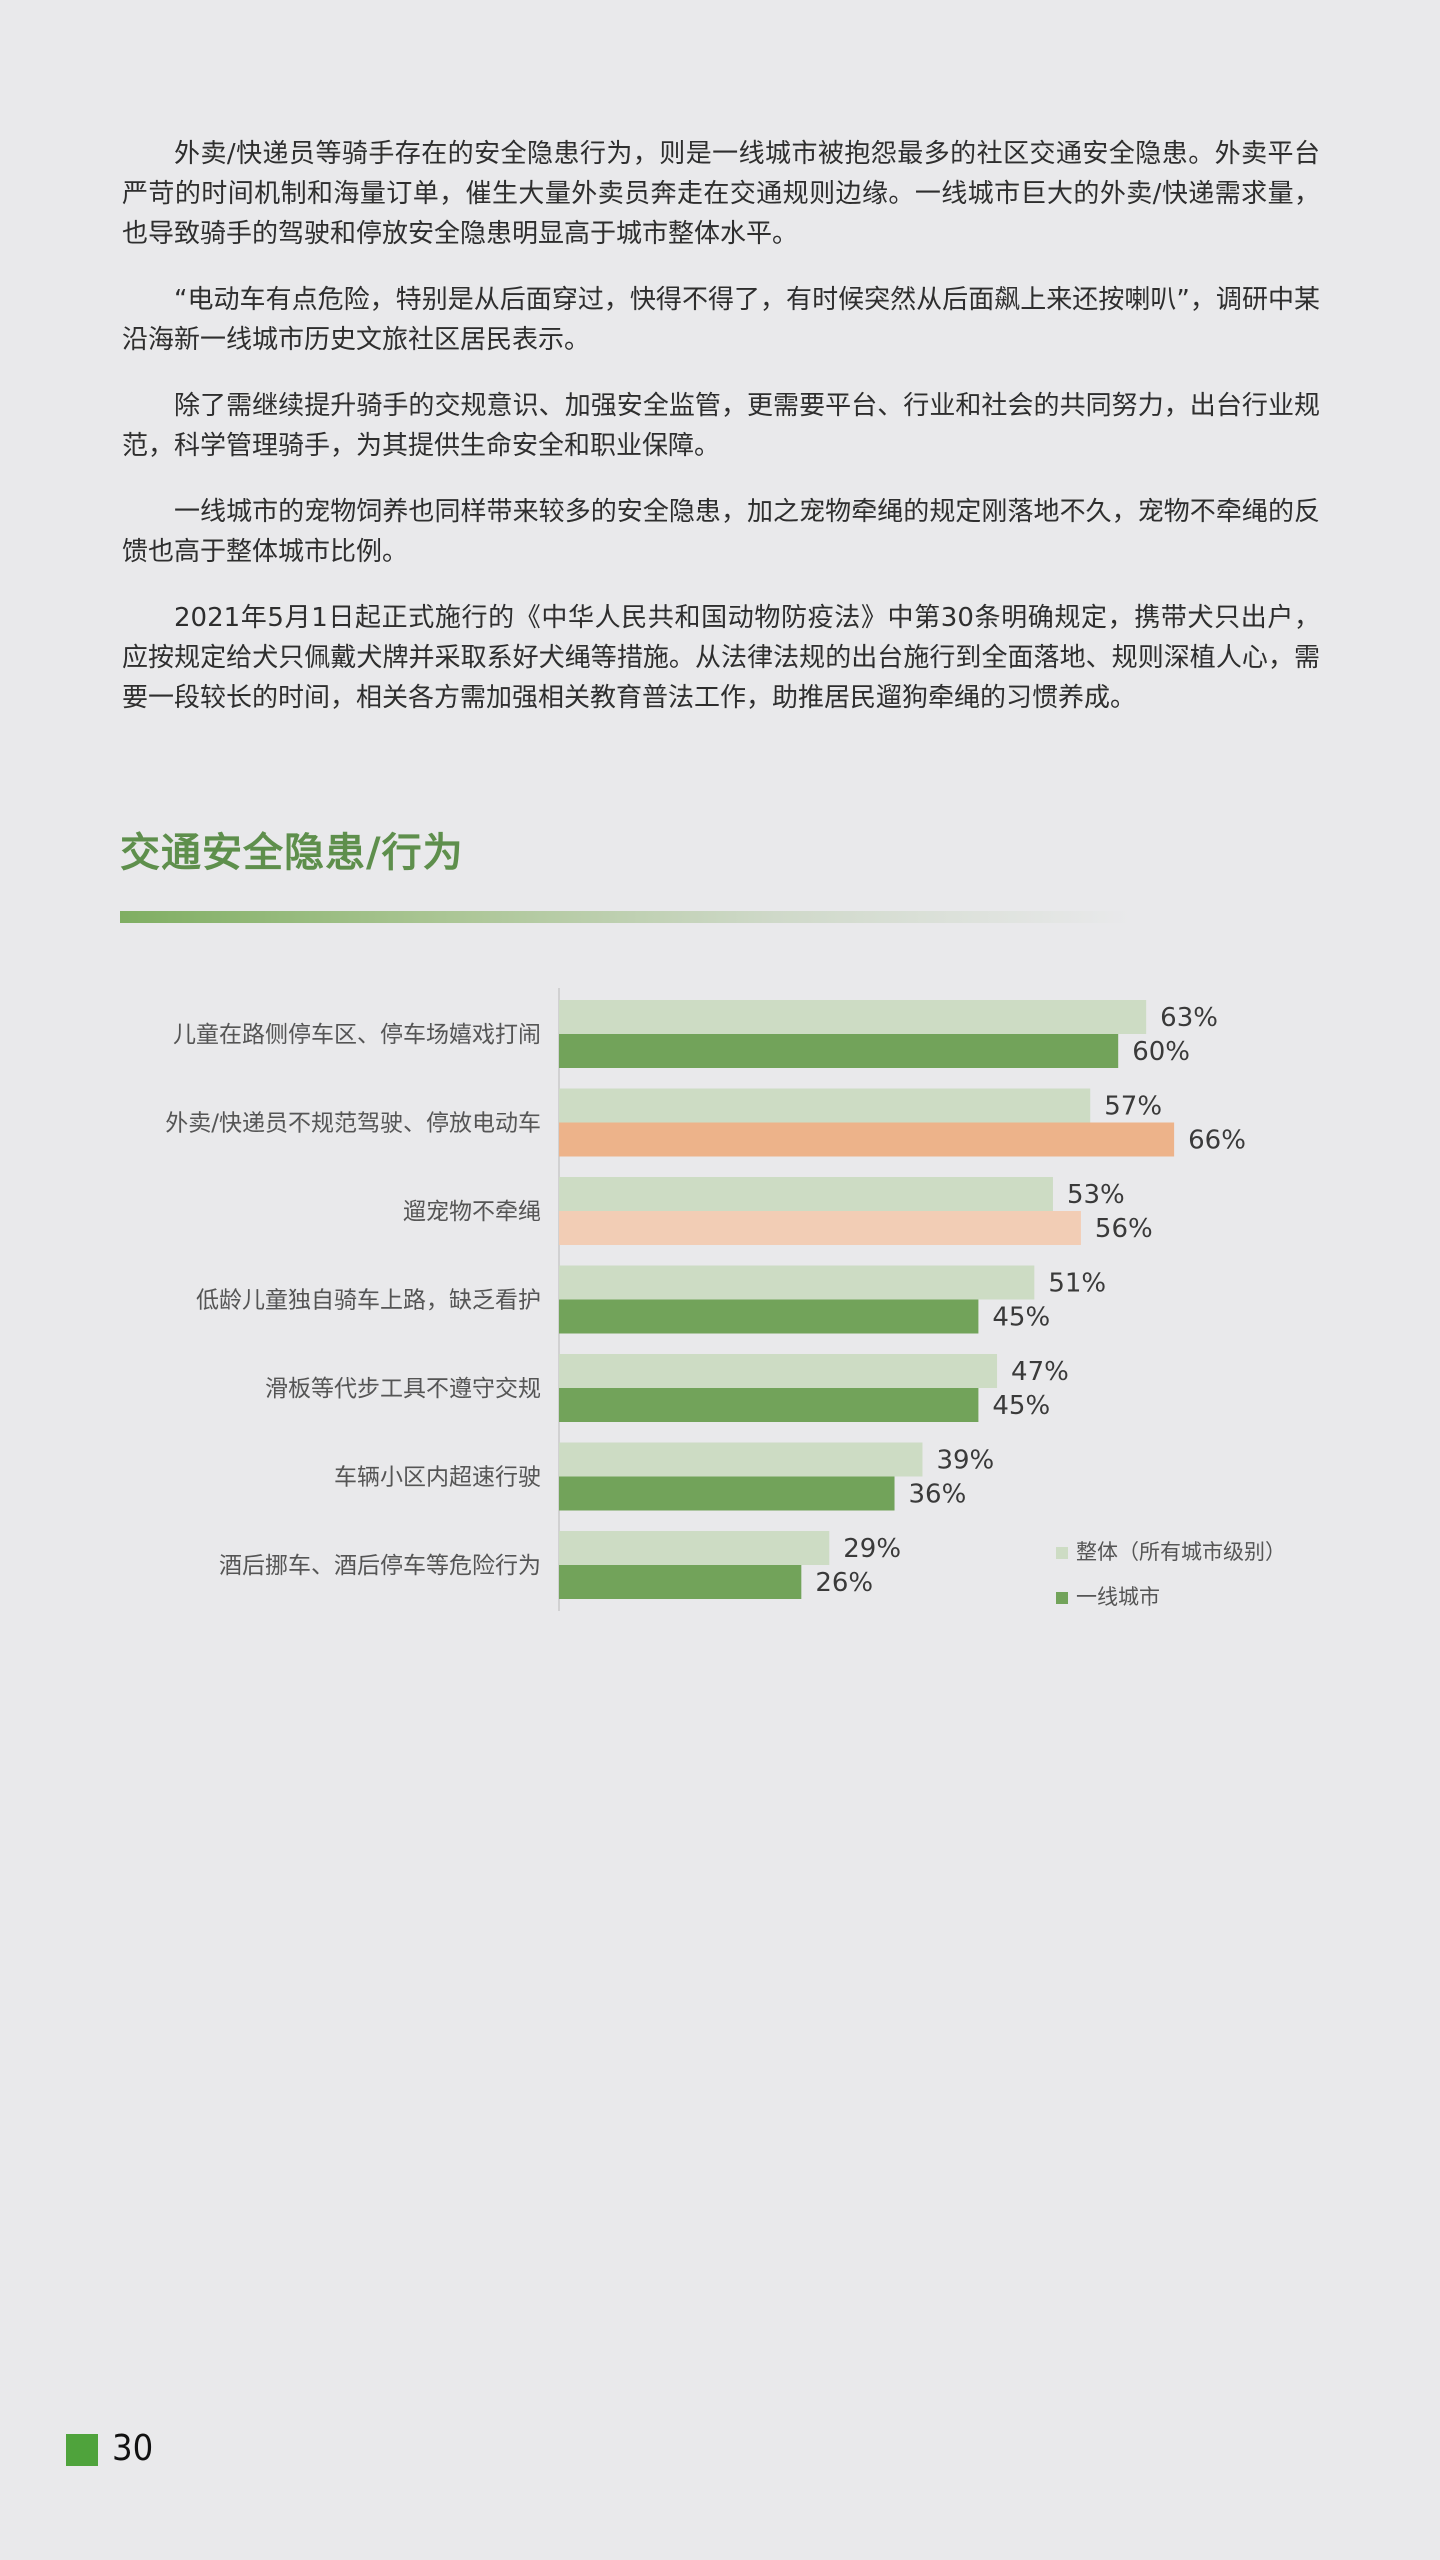 The height and width of the screenshot is (2560, 1440). Describe the element at coordinates (1217, 1141) in the screenshot. I see `data-label: 66%` at that location.